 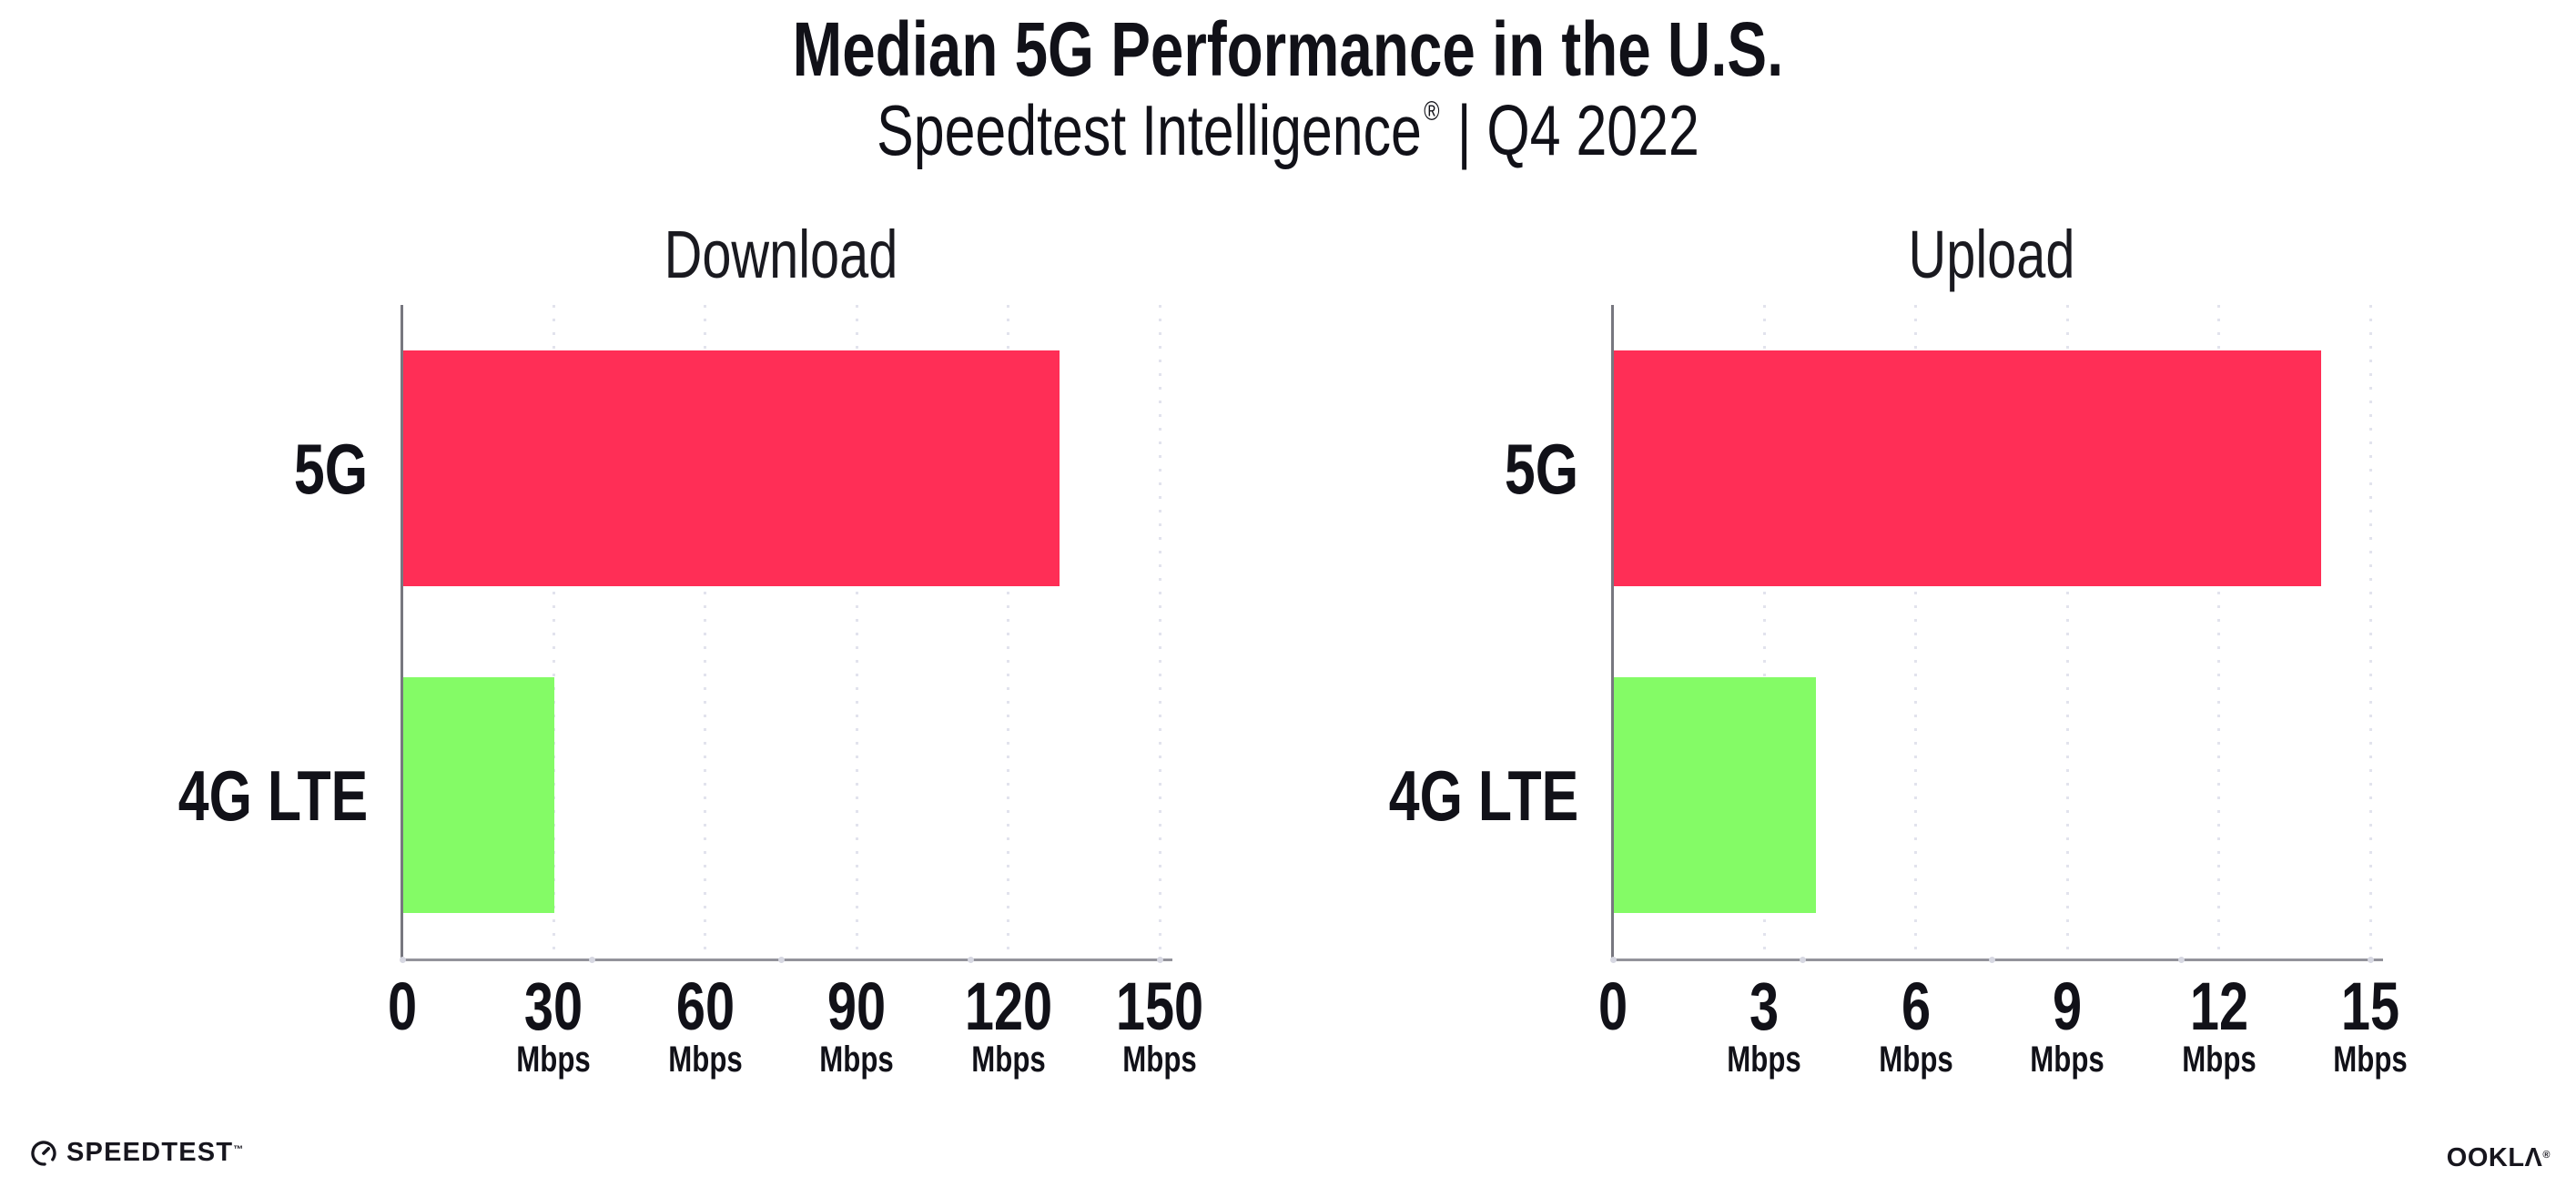 What do you see at coordinates (1991, 254) in the screenshot?
I see `chart-title-upload: Upload` at bounding box center [1991, 254].